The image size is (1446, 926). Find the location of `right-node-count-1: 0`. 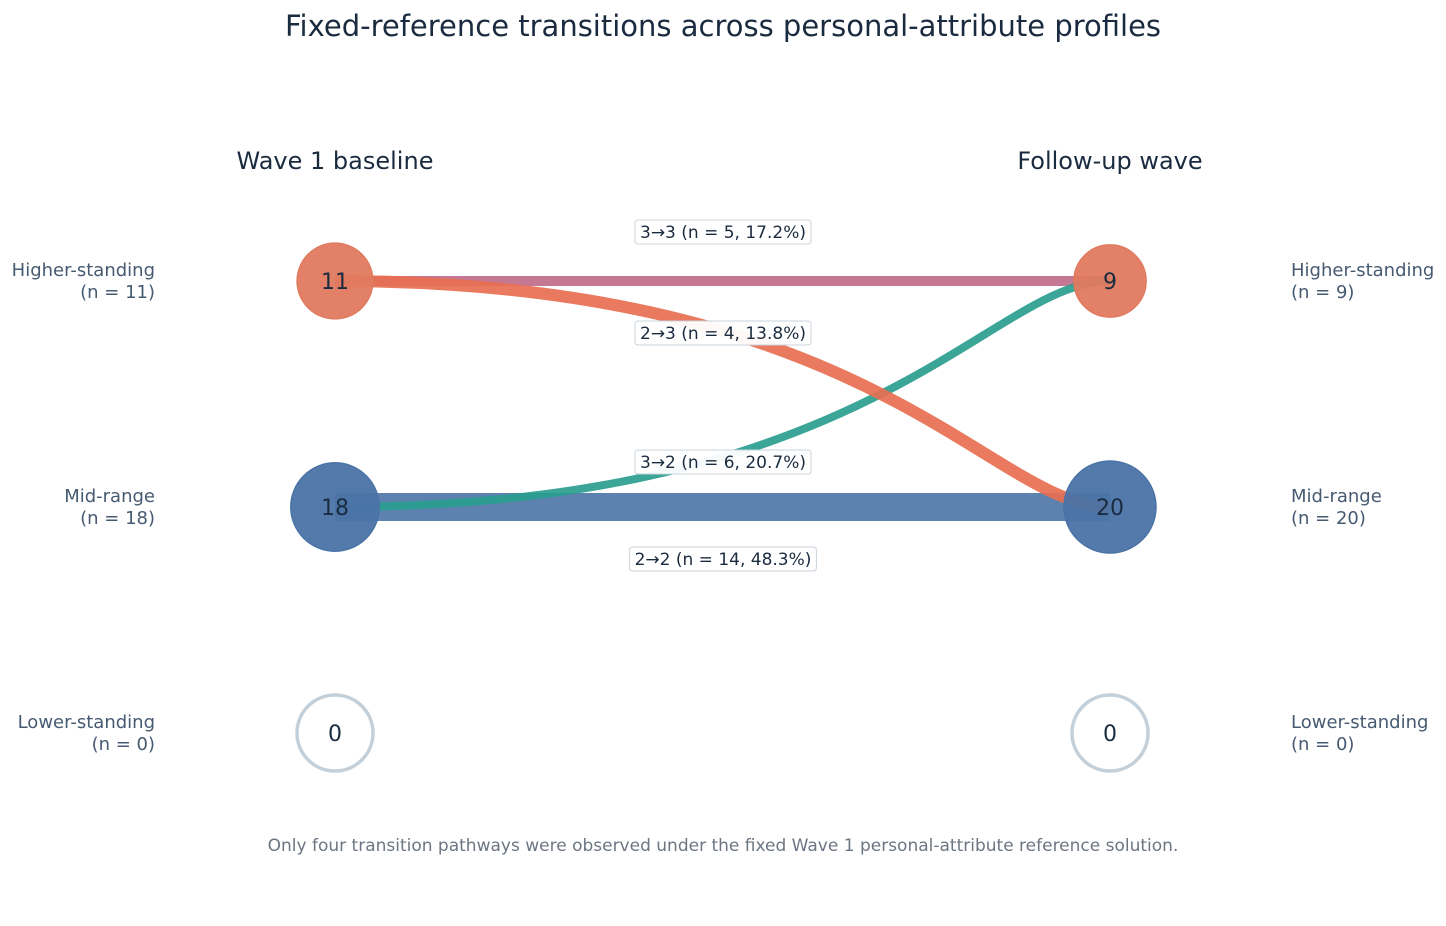

right-node-count-1: 0 is located at coordinates (1110, 734).